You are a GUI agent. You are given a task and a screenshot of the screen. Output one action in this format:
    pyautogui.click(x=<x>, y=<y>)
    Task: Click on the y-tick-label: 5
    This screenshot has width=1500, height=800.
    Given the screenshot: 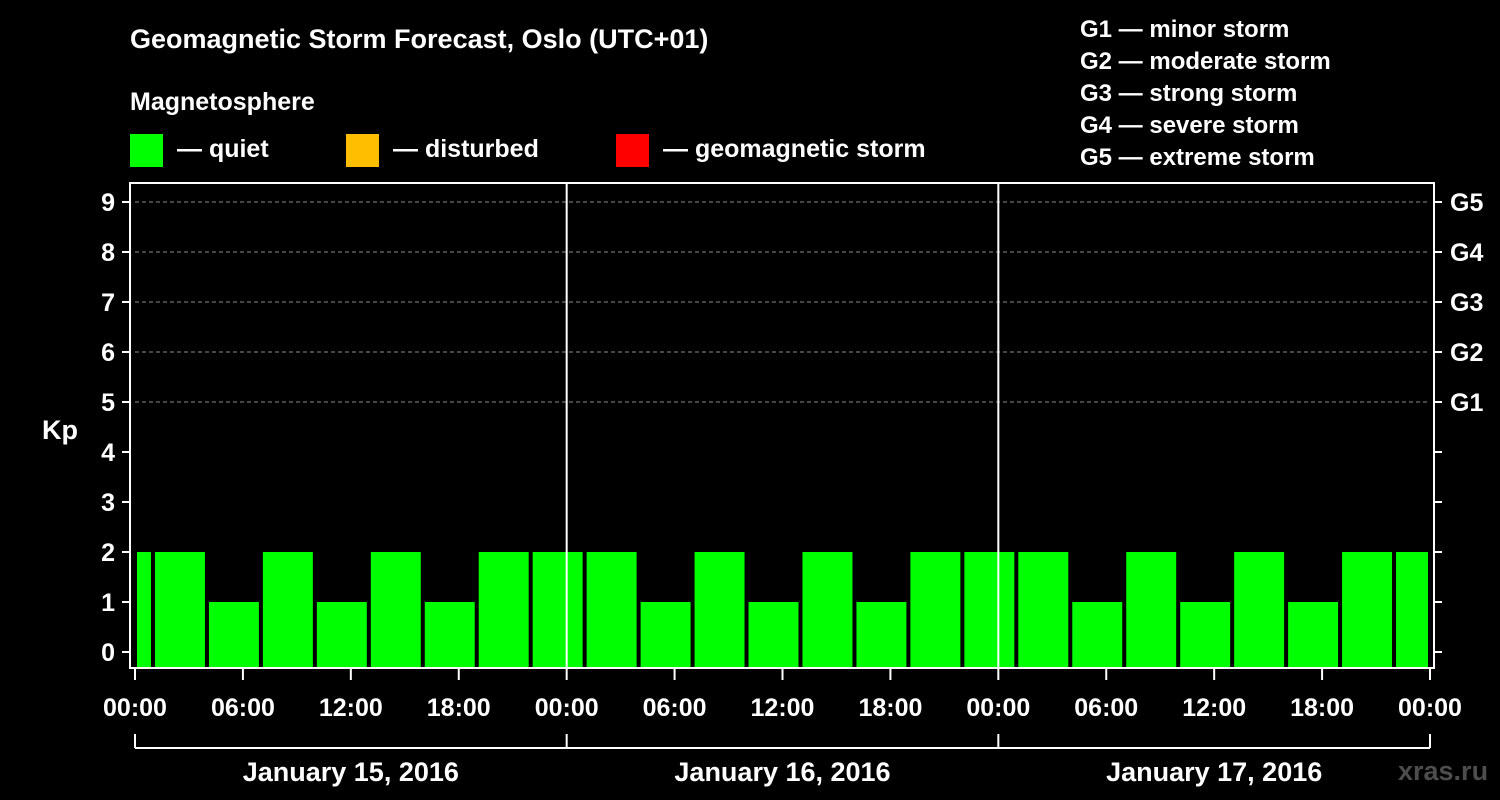 What is the action you would take?
    pyautogui.click(x=108, y=403)
    